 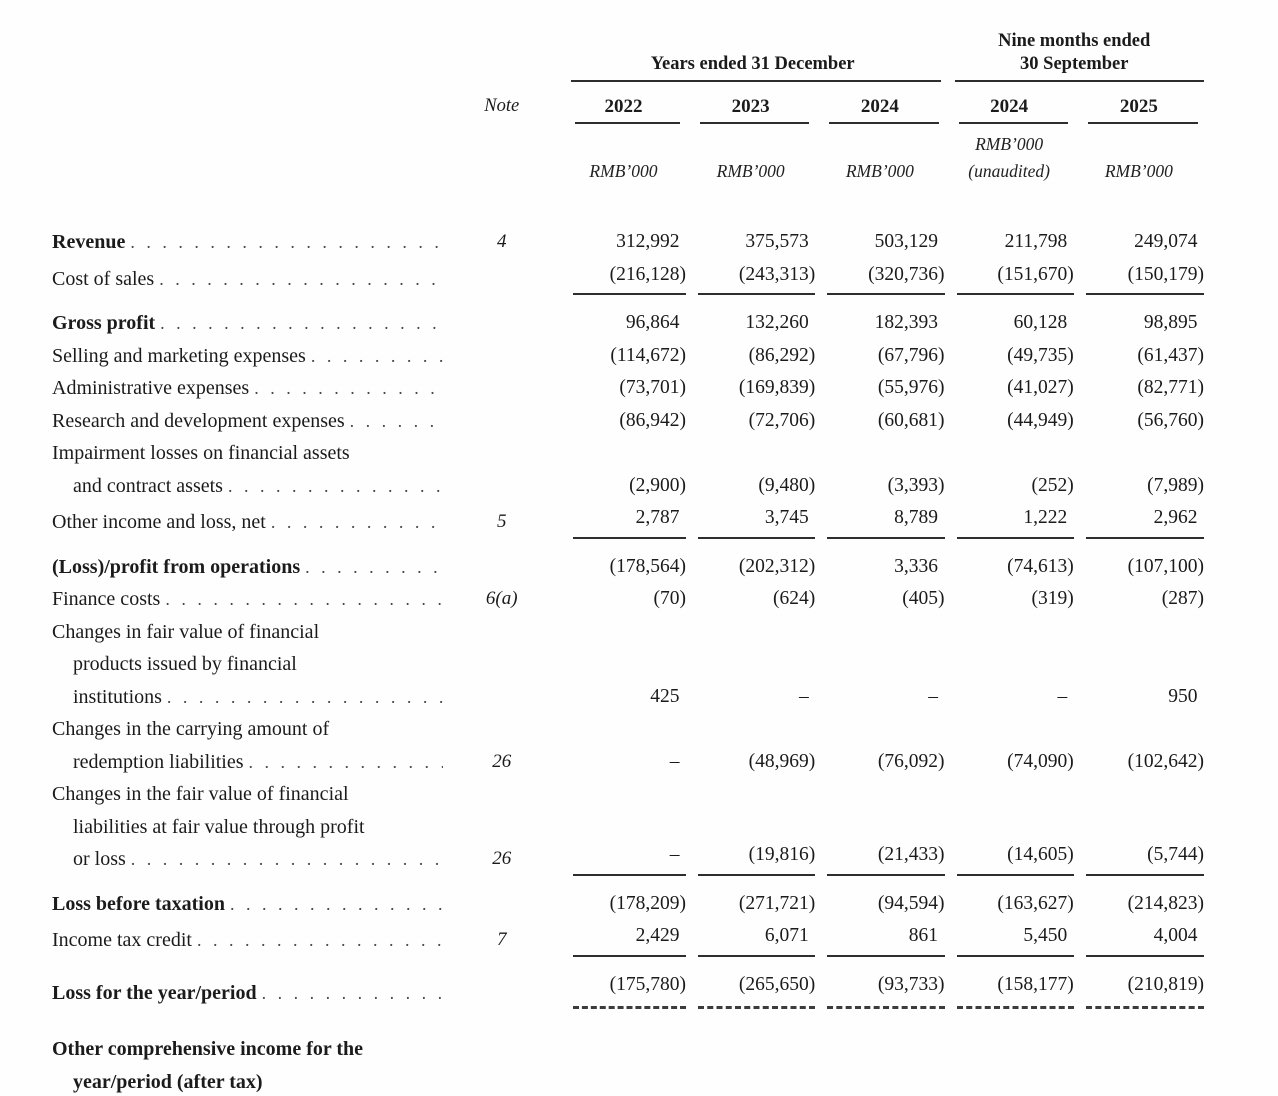 I want to click on year-header-2025-ninemonths: 2025, so click(x=1139, y=103).